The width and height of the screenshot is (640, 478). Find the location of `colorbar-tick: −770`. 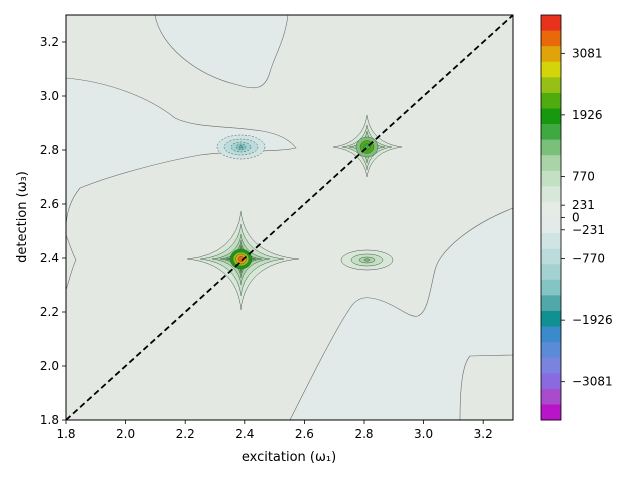

colorbar-tick: −770 is located at coordinates (583, 259).